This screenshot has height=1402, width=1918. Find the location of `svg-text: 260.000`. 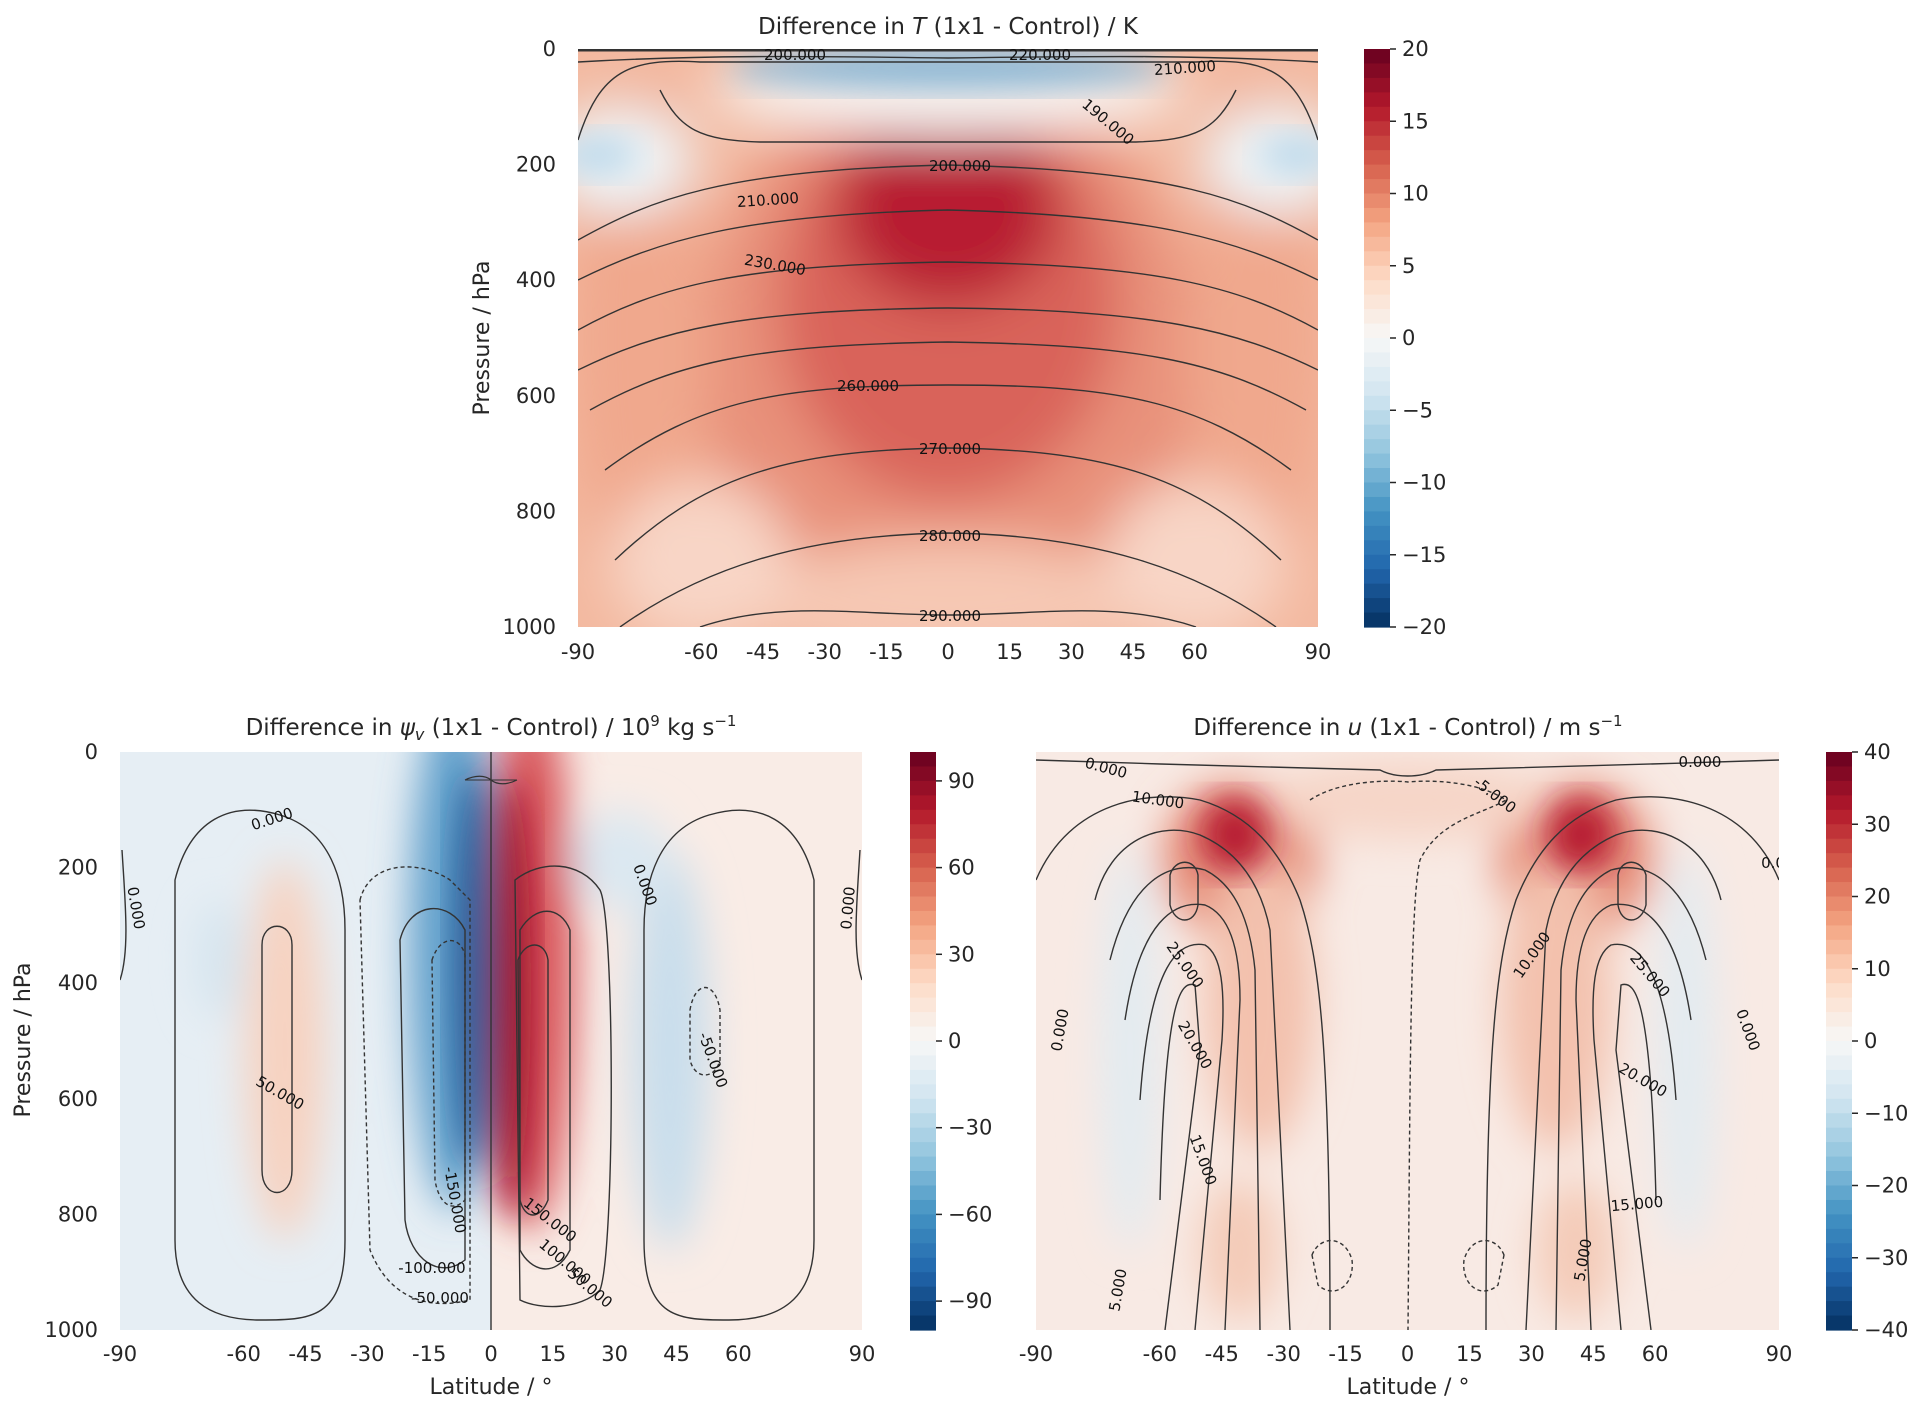

svg-text: 260.000 is located at coordinates (868, 386).